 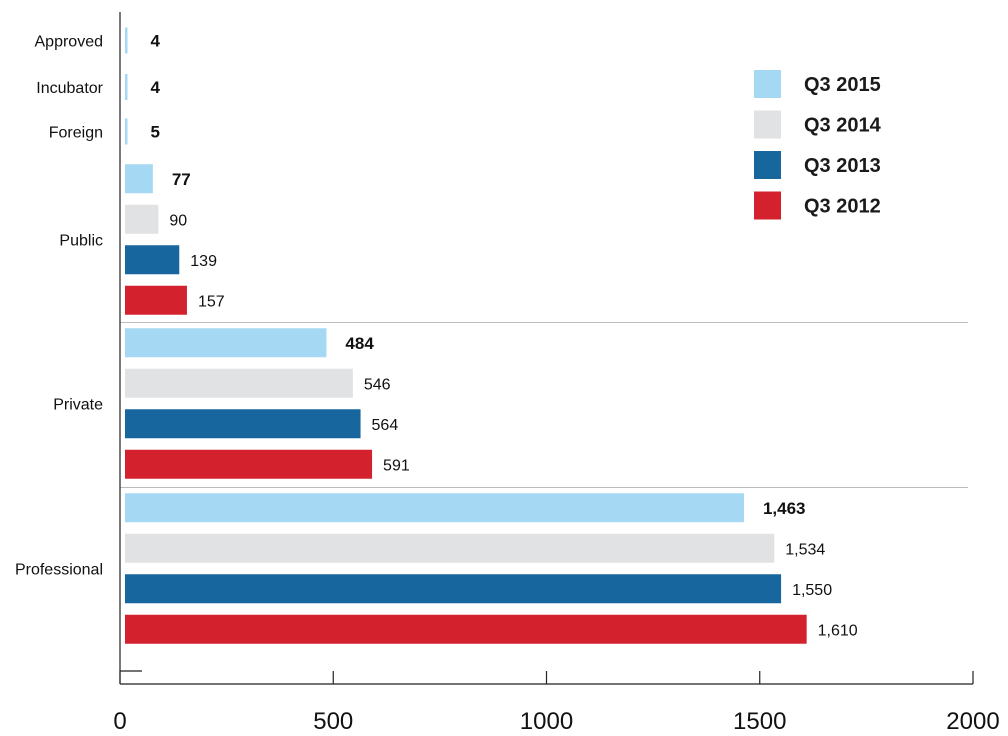 What do you see at coordinates (81, 241) in the screenshot?
I see `category-label-public: Public` at bounding box center [81, 241].